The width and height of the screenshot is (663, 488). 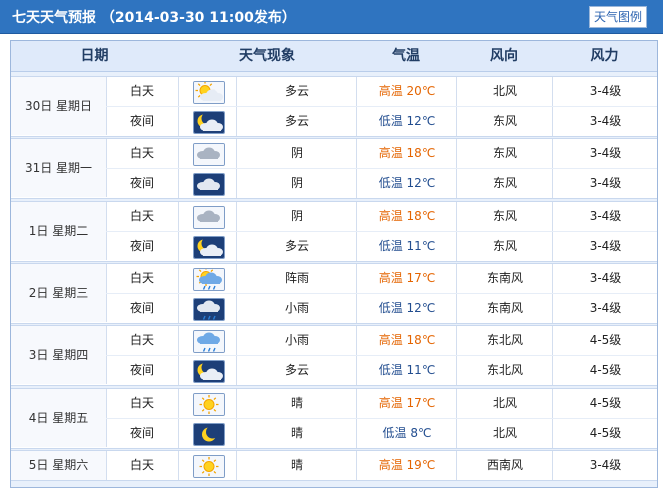 I want to click on temperature-cell: 高温 20℃, so click(x=406, y=91).